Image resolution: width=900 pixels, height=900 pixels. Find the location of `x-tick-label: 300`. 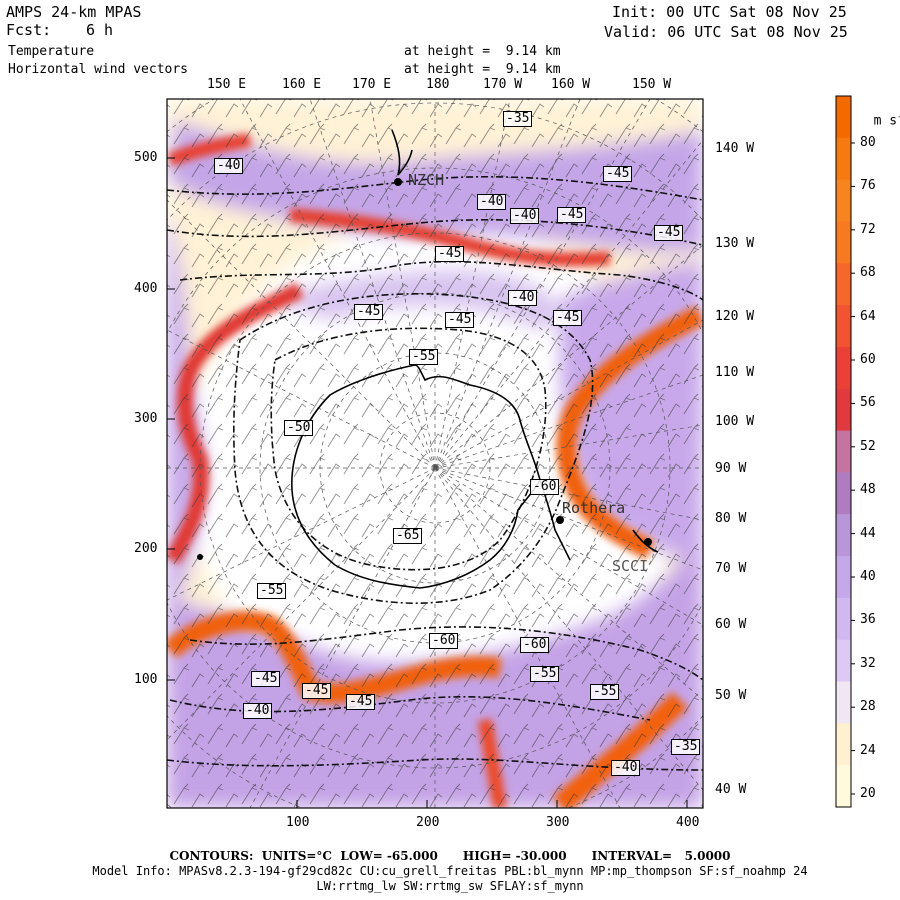

x-tick-label: 300 is located at coordinates (558, 822).